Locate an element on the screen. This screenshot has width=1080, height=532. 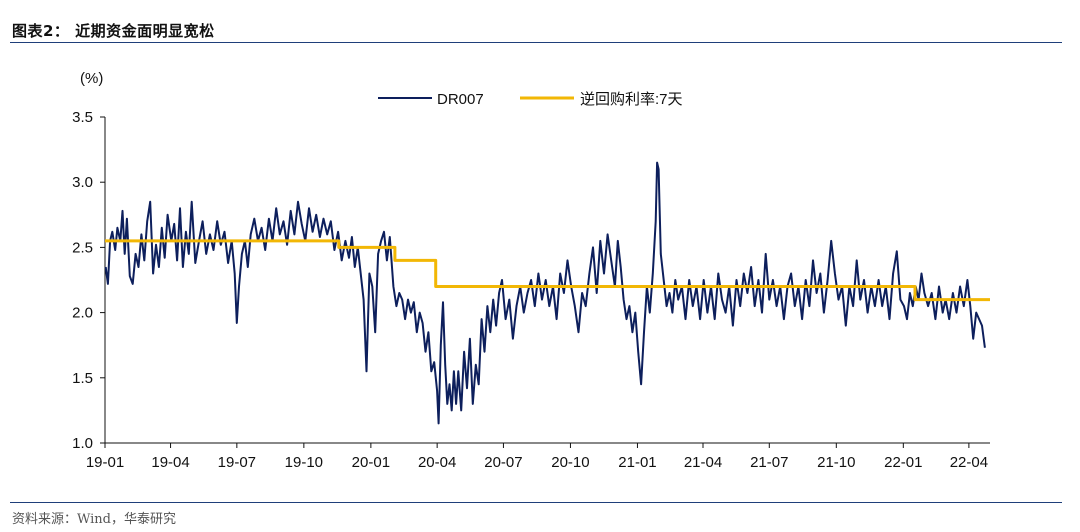
x-tick-label: 19-01 is located at coordinates (105, 462).